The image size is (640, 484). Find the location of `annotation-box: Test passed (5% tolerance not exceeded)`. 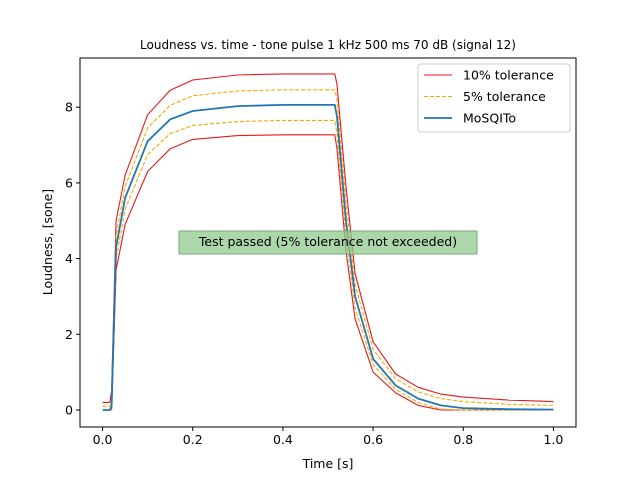

annotation-box: Test passed (5% tolerance not exceeded) is located at coordinates (328, 242).